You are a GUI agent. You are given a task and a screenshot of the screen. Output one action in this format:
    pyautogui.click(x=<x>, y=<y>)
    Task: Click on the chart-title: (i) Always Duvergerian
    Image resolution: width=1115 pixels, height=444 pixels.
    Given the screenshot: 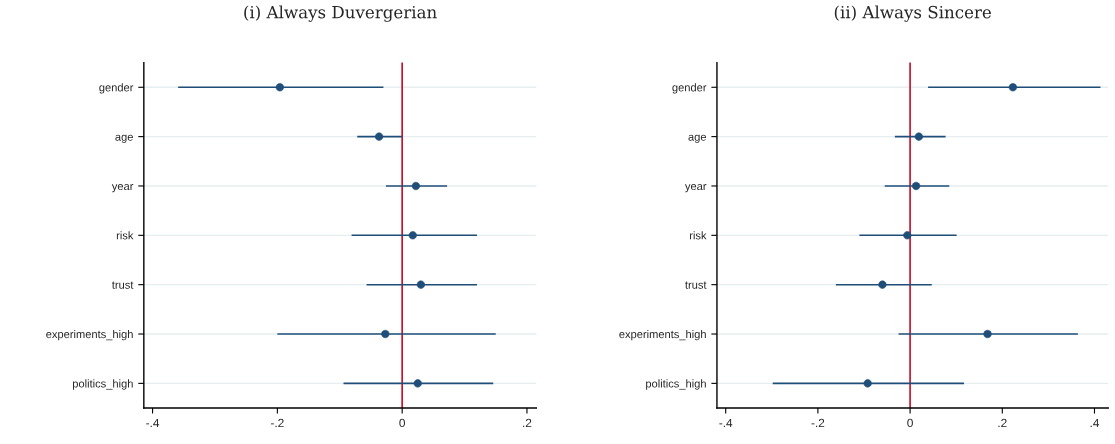 What is the action you would take?
    pyautogui.click(x=340, y=13)
    